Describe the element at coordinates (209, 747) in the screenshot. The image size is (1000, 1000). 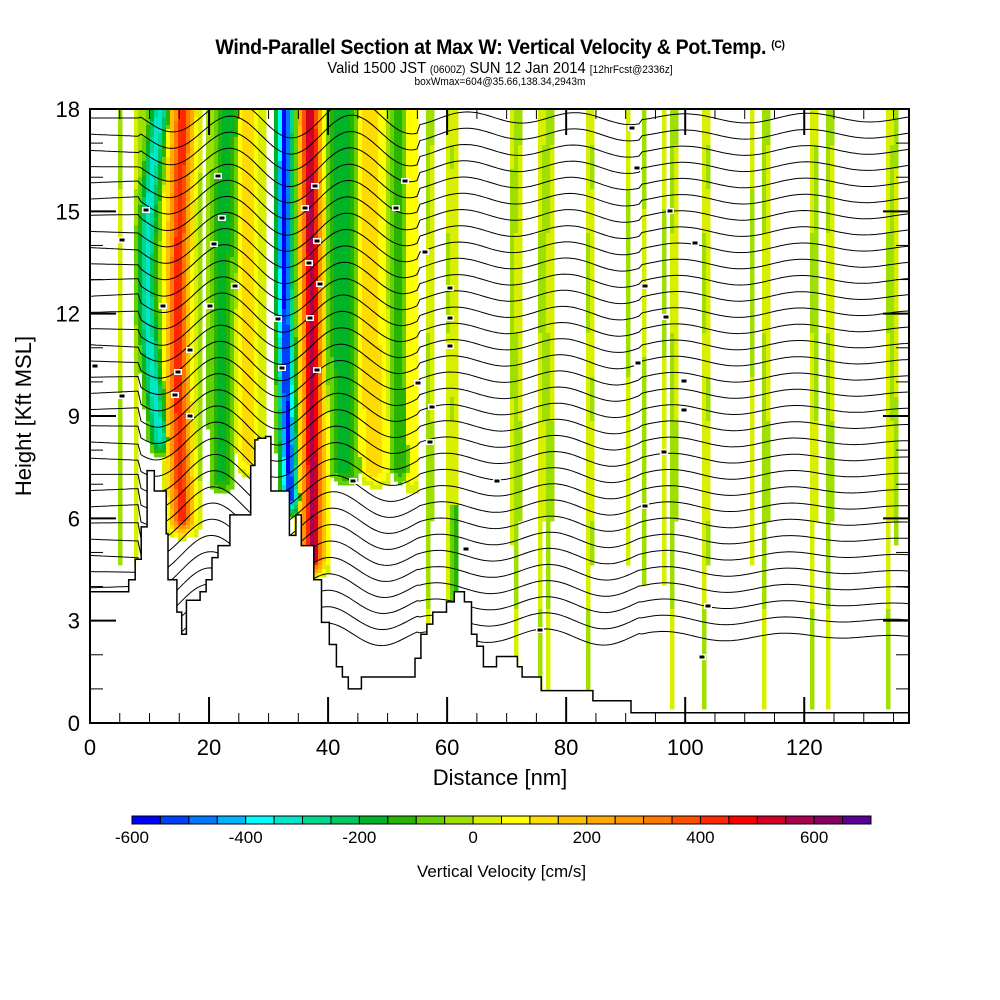
I see `x-tick-label: 20` at that location.